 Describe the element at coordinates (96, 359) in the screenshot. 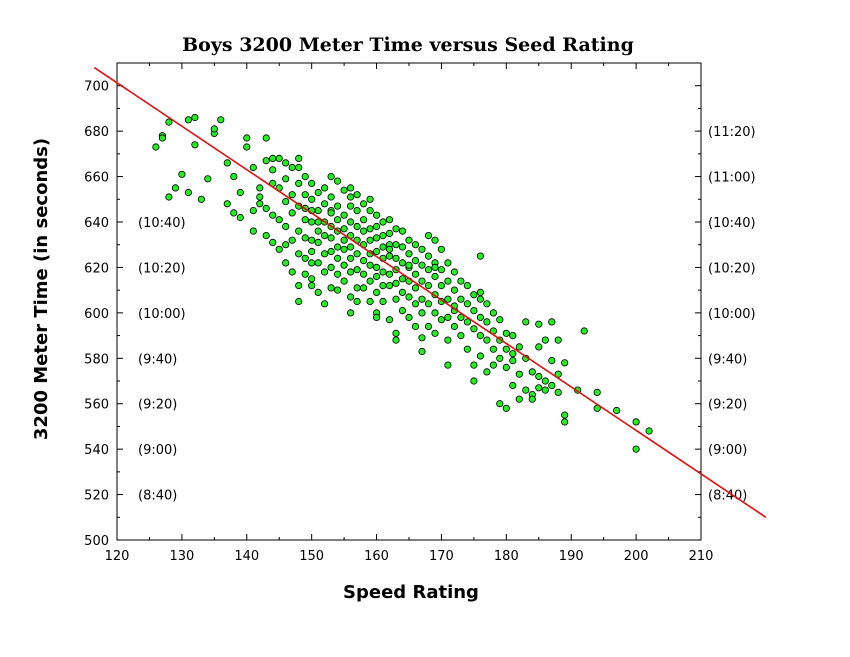

I see `y-tick-label: 580` at that location.